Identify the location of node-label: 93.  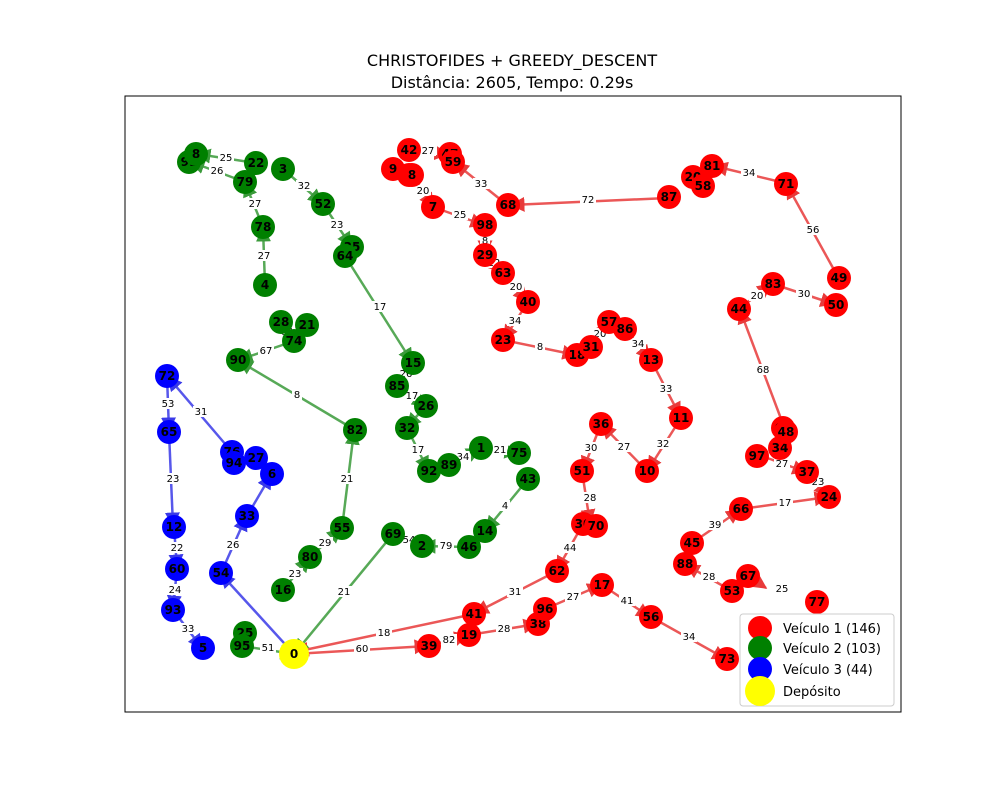
(173, 610).